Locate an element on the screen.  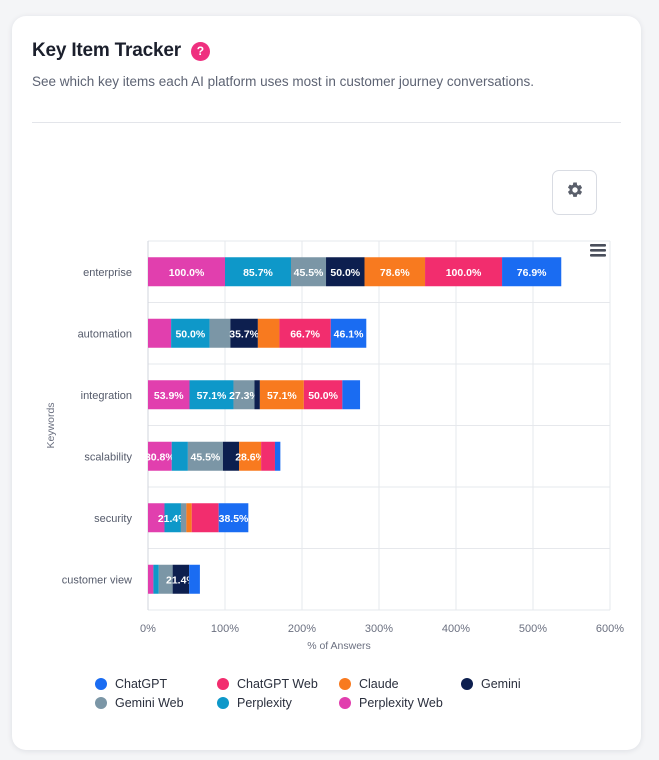
data-label: 76.9% is located at coordinates (532, 273).